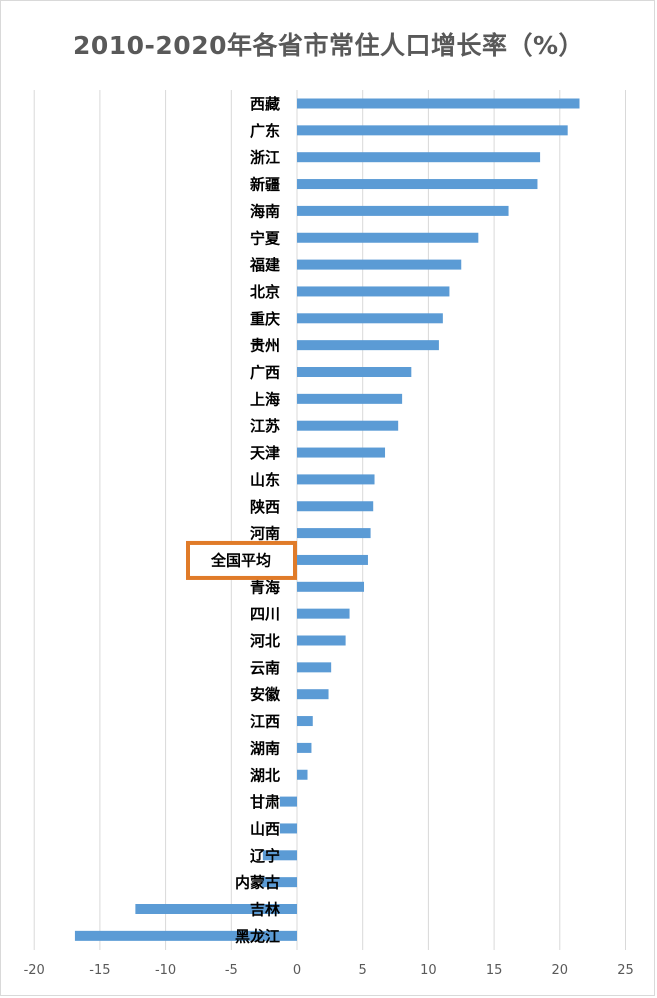 This screenshot has height=998, width=657. I want to click on category-label: 辽宁, so click(265, 856).